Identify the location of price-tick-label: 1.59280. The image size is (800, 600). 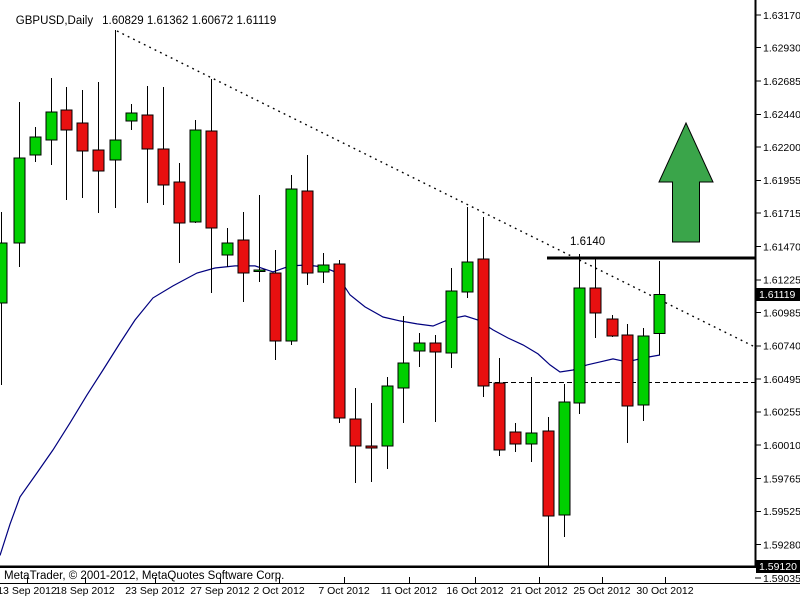
(781, 545).